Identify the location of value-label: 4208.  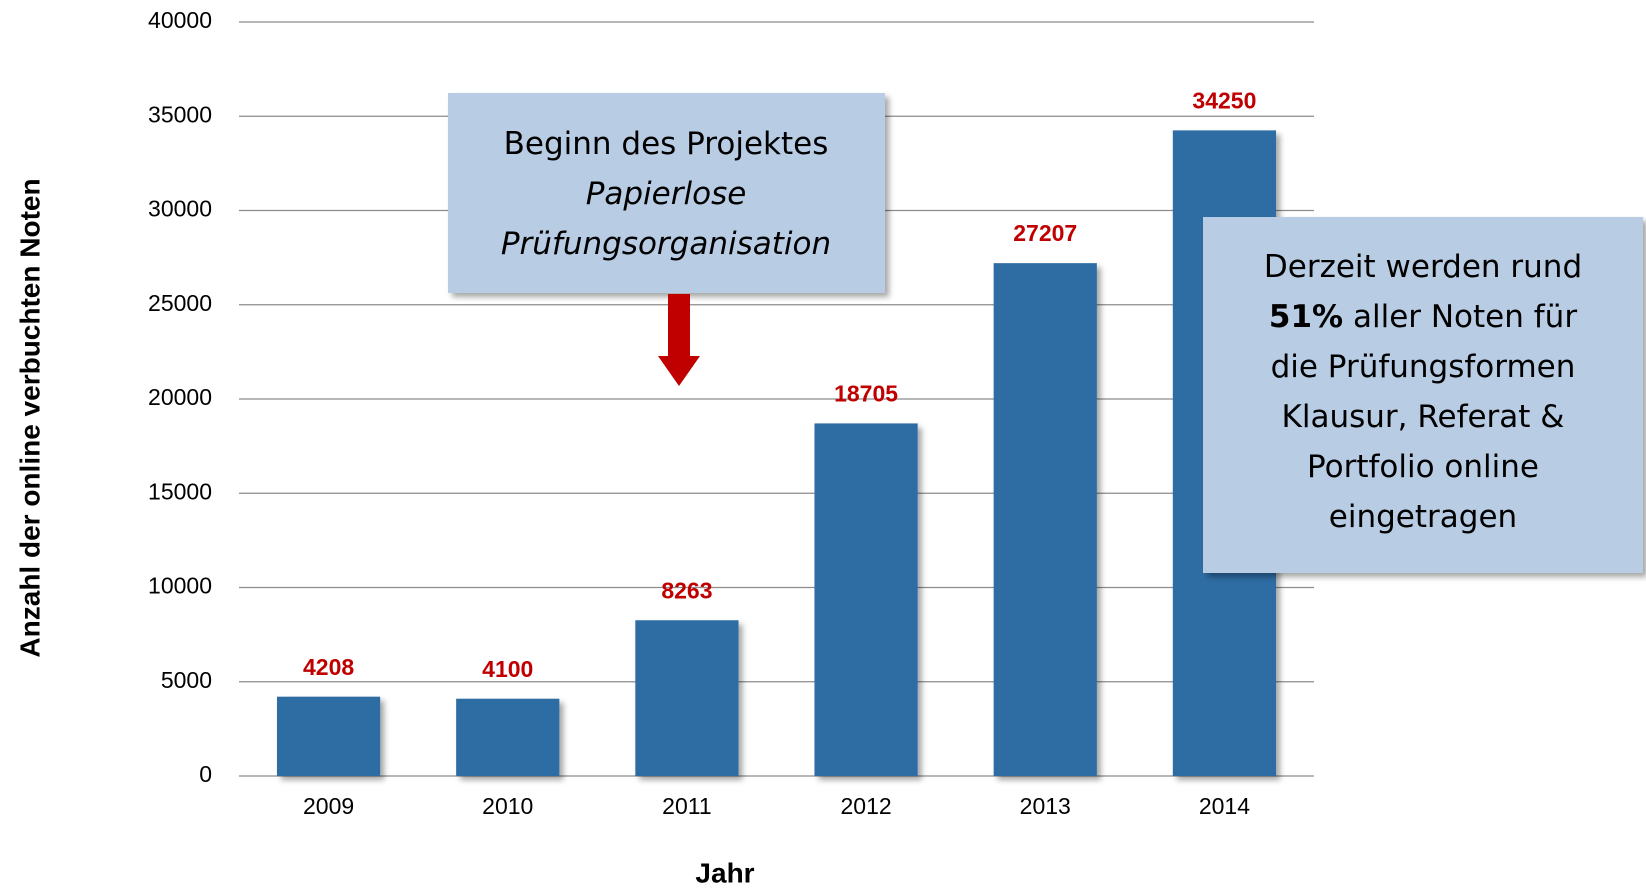
(328, 667).